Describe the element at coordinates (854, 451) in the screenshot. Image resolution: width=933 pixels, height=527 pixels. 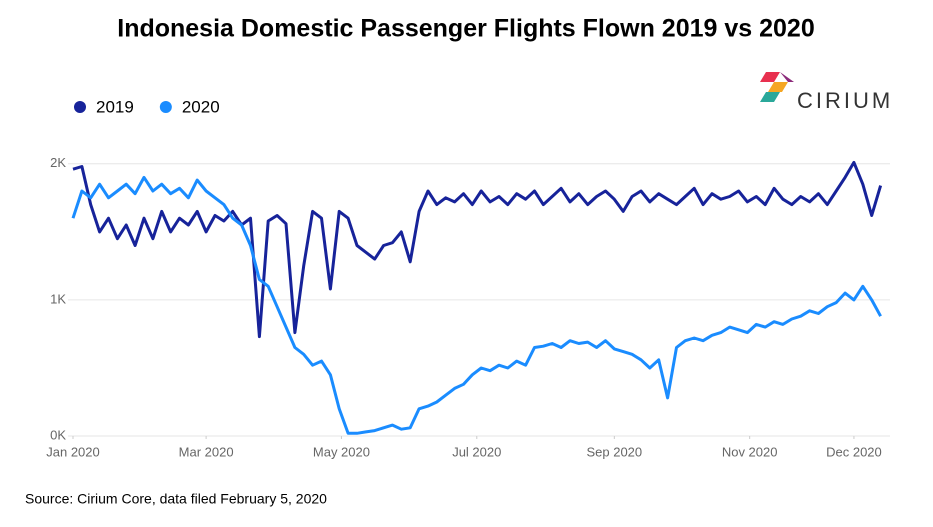
I see `x-tick-label: Dec 2020` at that location.